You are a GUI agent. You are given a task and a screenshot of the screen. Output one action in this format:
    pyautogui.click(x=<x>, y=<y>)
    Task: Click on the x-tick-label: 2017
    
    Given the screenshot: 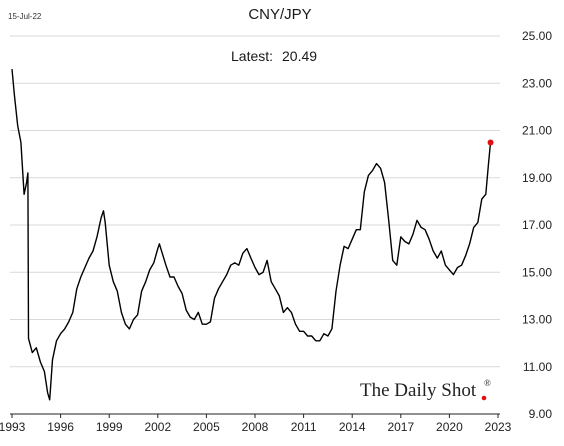 What is the action you would take?
    pyautogui.click(x=400, y=427)
    